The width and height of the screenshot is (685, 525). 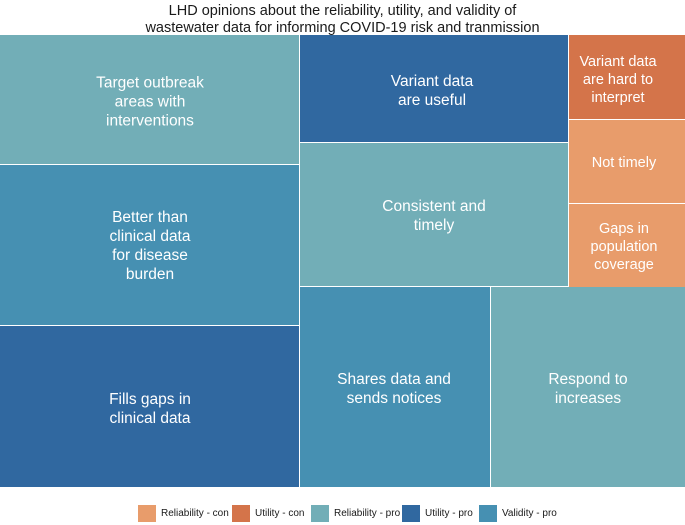 I want to click on legend-label-utility-pro: Utility - pro, so click(x=449, y=513).